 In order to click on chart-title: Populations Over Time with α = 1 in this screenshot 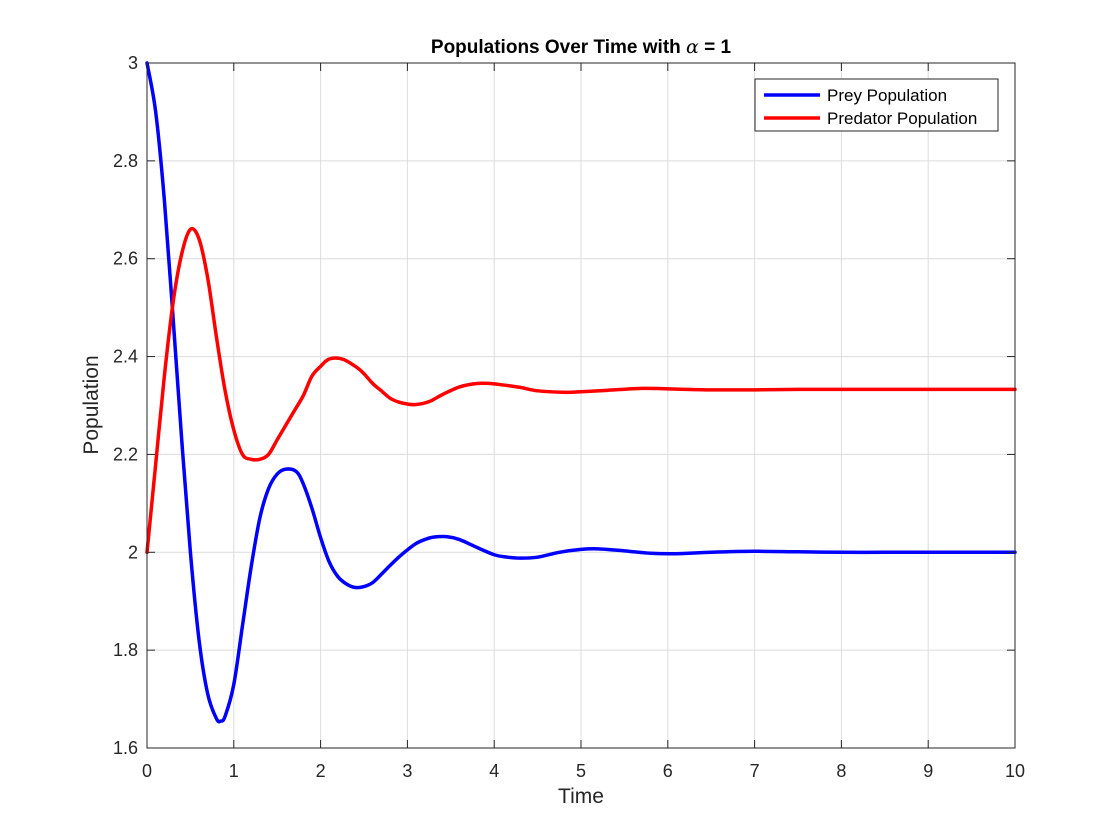, I will do `click(581, 47)`.